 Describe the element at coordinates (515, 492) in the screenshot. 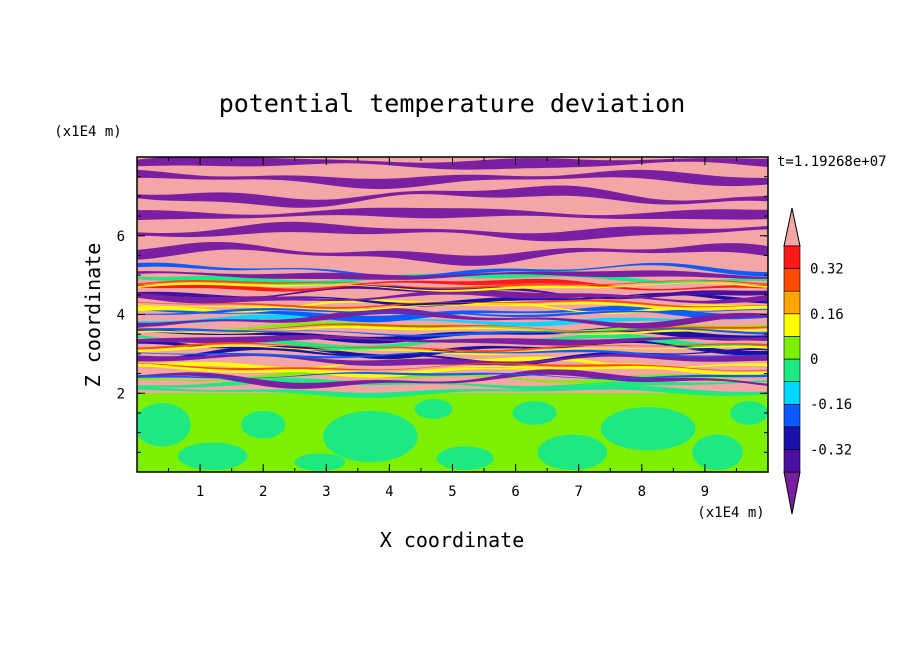

I see `x-tick-label: 6` at that location.